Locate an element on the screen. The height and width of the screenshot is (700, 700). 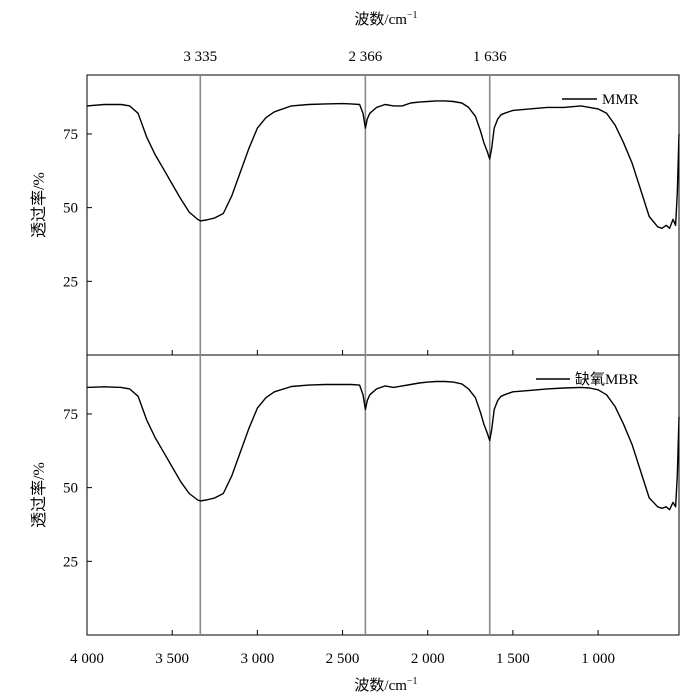
x-tick-label: 1 500 is located at coordinates (513, 659).